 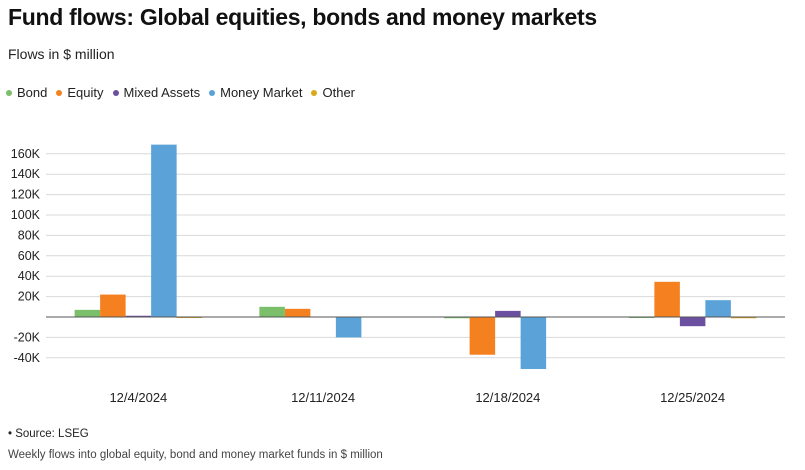 I want to click on y-tick-label: 40K, so click(x=29, y=276).